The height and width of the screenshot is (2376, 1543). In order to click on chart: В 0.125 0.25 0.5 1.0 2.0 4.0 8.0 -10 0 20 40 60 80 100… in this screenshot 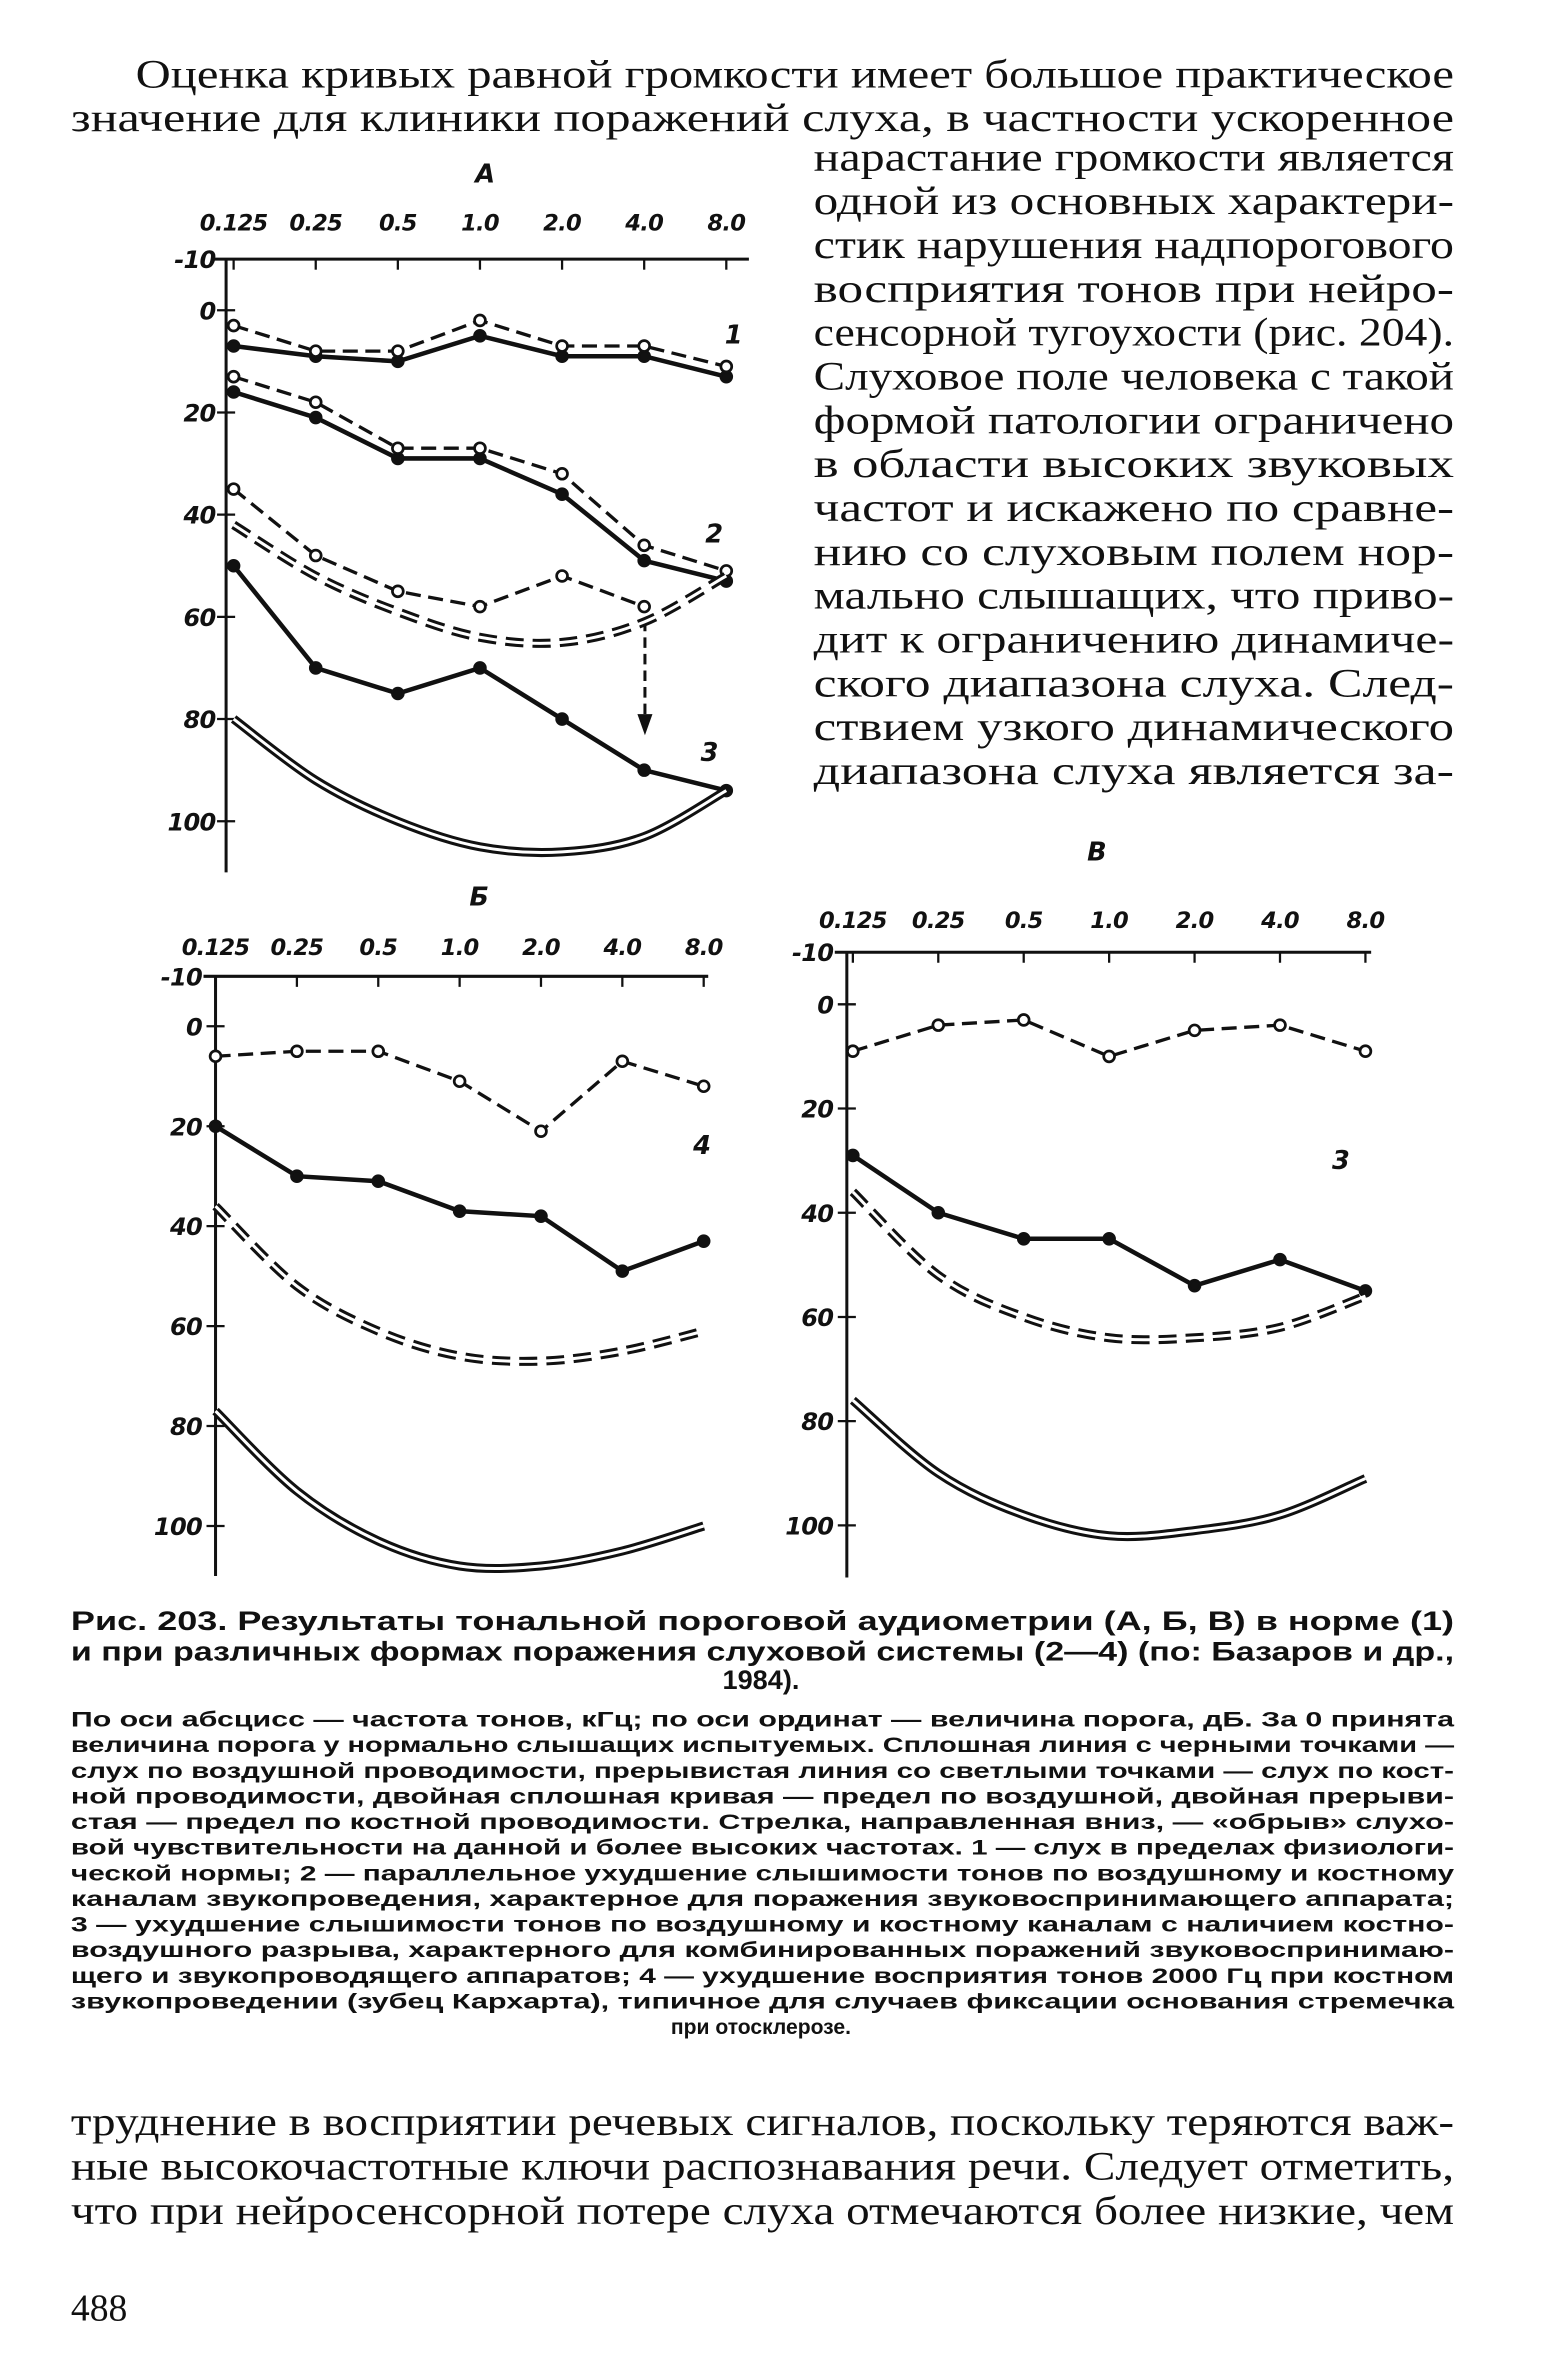, I will do `click(1085, 1207)`.